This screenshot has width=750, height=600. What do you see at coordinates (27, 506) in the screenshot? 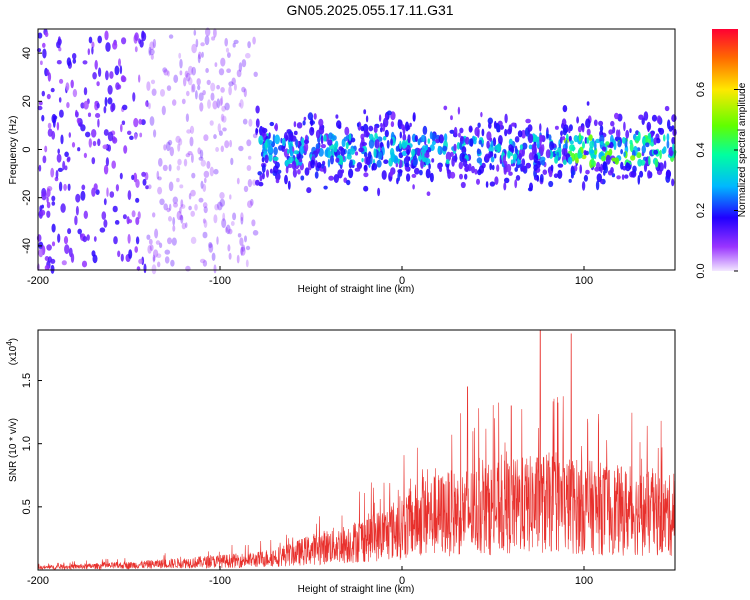
I see `snr-y-tick-label: 0.5` at bounding box center [27, 506].